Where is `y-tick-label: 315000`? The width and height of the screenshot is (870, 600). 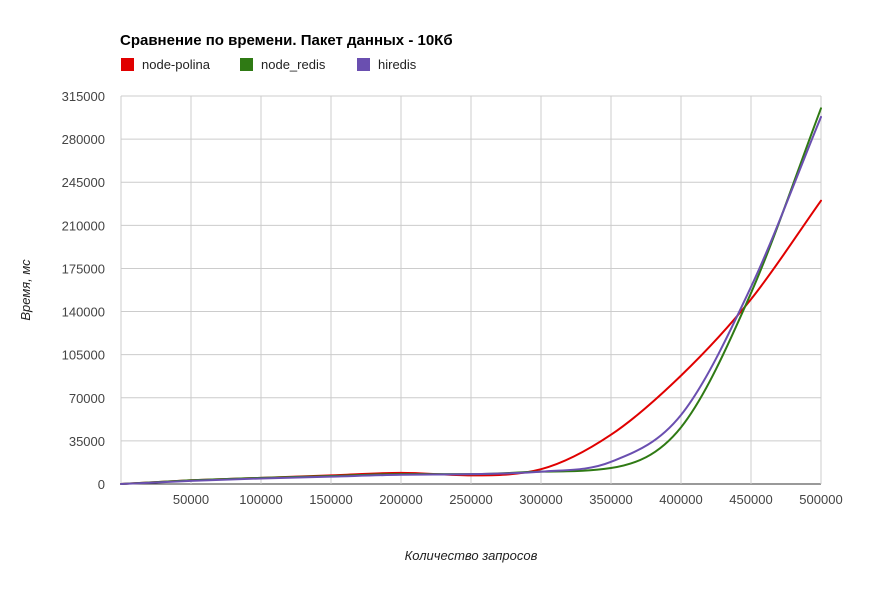
y-tick-label: 315000 is located at coordinates (83, 96).